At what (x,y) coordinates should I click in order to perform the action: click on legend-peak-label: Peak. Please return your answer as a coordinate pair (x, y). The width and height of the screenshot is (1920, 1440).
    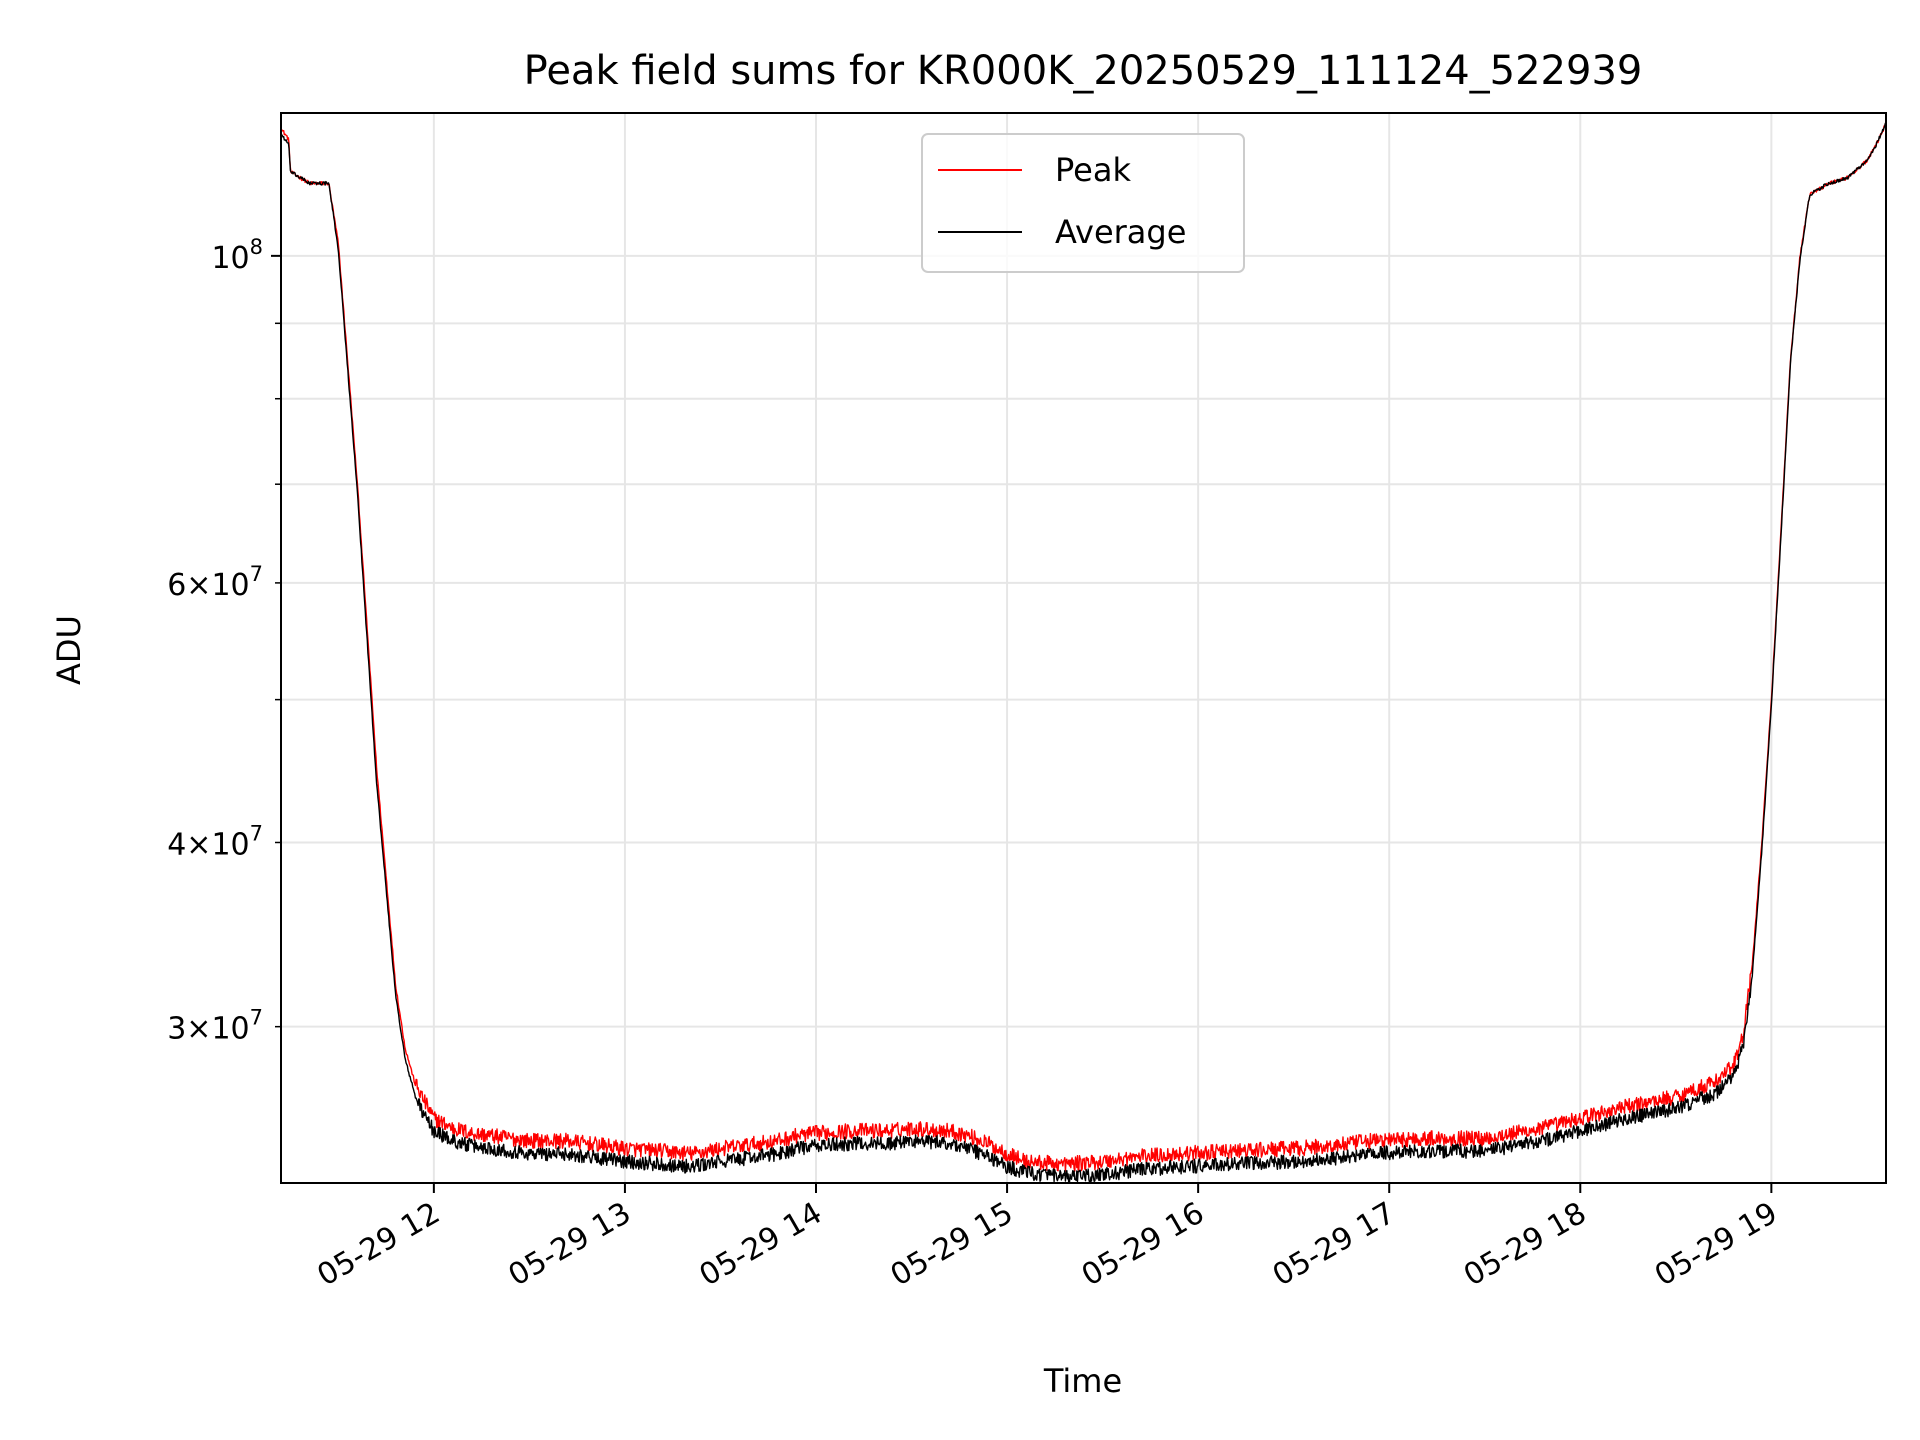
    Looking at the image, I should click on (1093, 170).